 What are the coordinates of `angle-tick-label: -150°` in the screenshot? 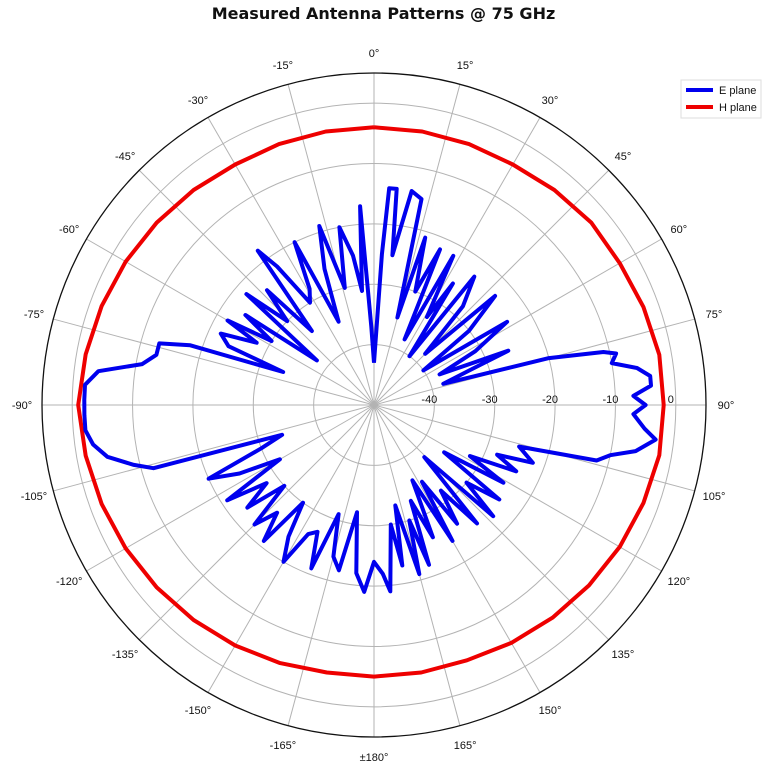 It's located at (198, 711).